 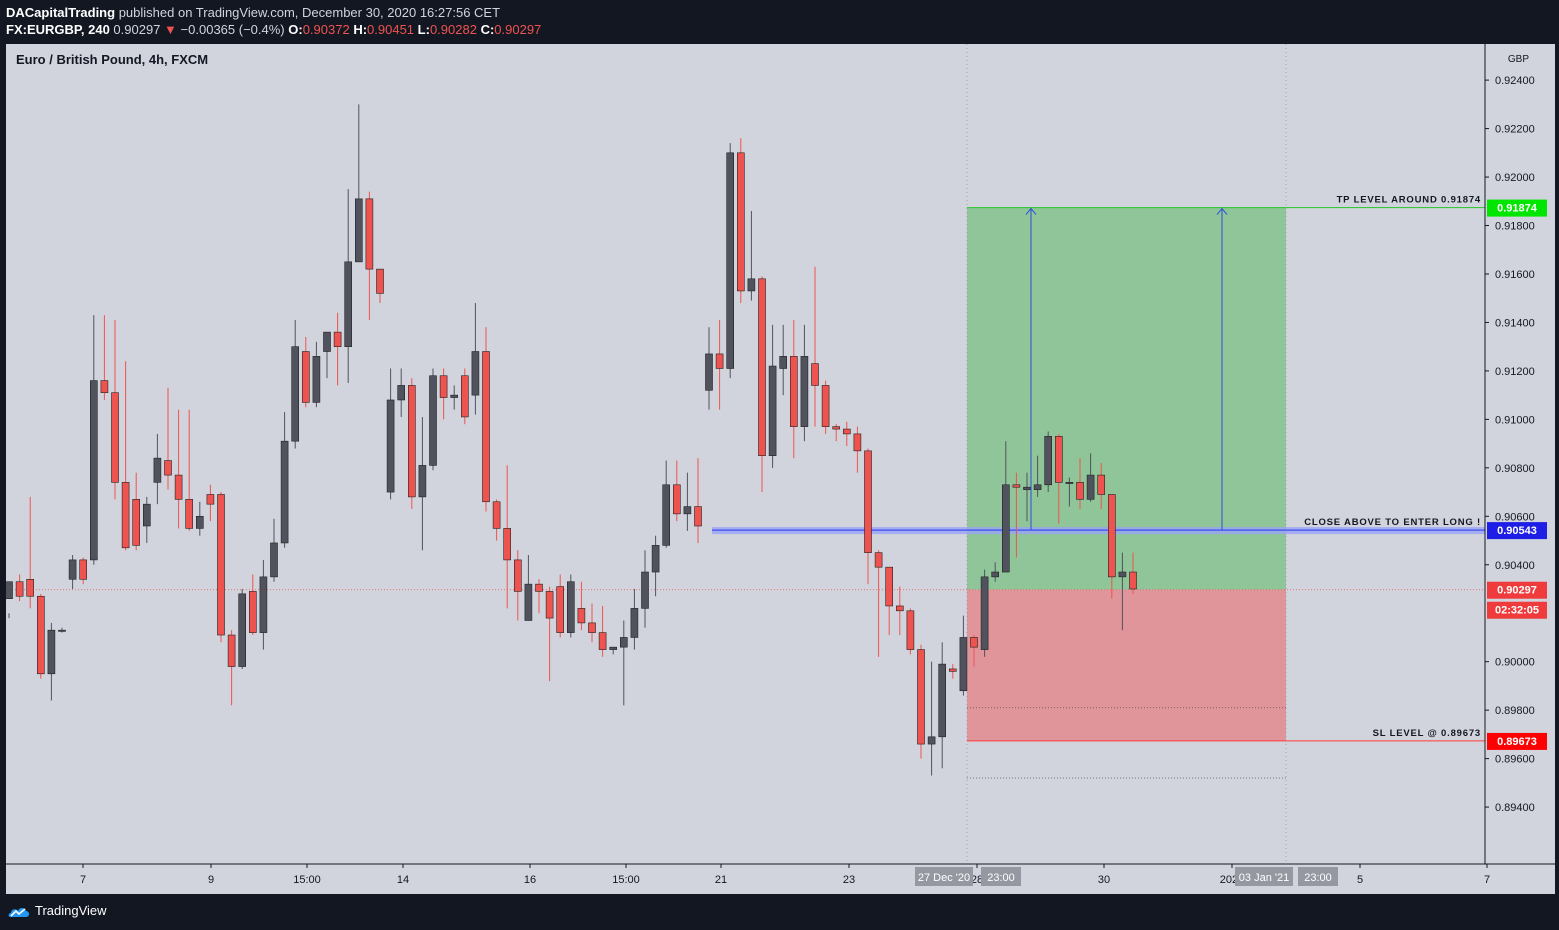 What do you see at coordinates (61, 12) in the screenshot?
I see `publisher-name: DACapitalTrading` at bounding box center [61, 12].